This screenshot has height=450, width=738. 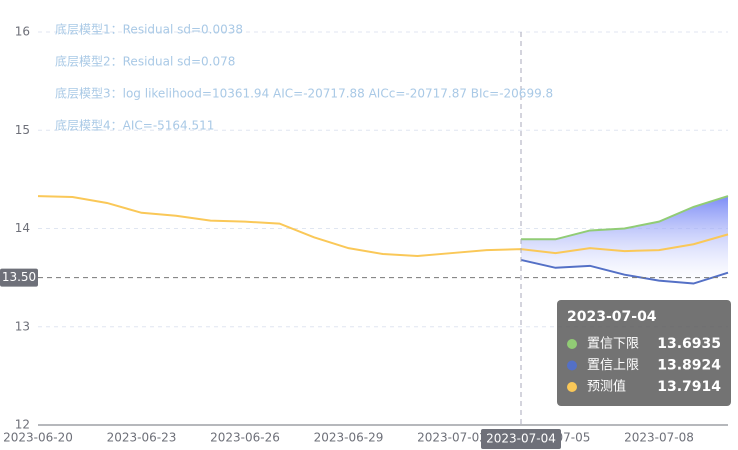 I want to click on annotation: 底层模型2：Residual sd=0.078, so click(x=145, y=61).